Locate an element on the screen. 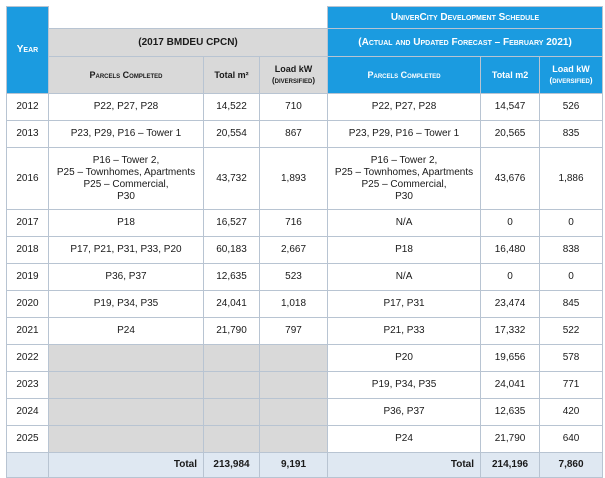 The image size is (605, 478). cpcn-m2-cell: 21,790 is located at coordinates (231, 331).